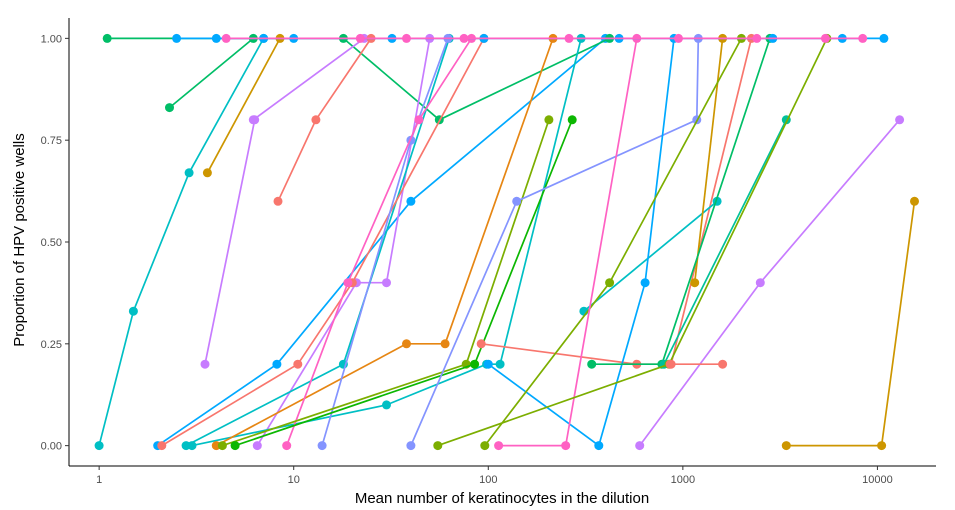  I want to click on y-tick-label: 0.50, so click(51, 243).